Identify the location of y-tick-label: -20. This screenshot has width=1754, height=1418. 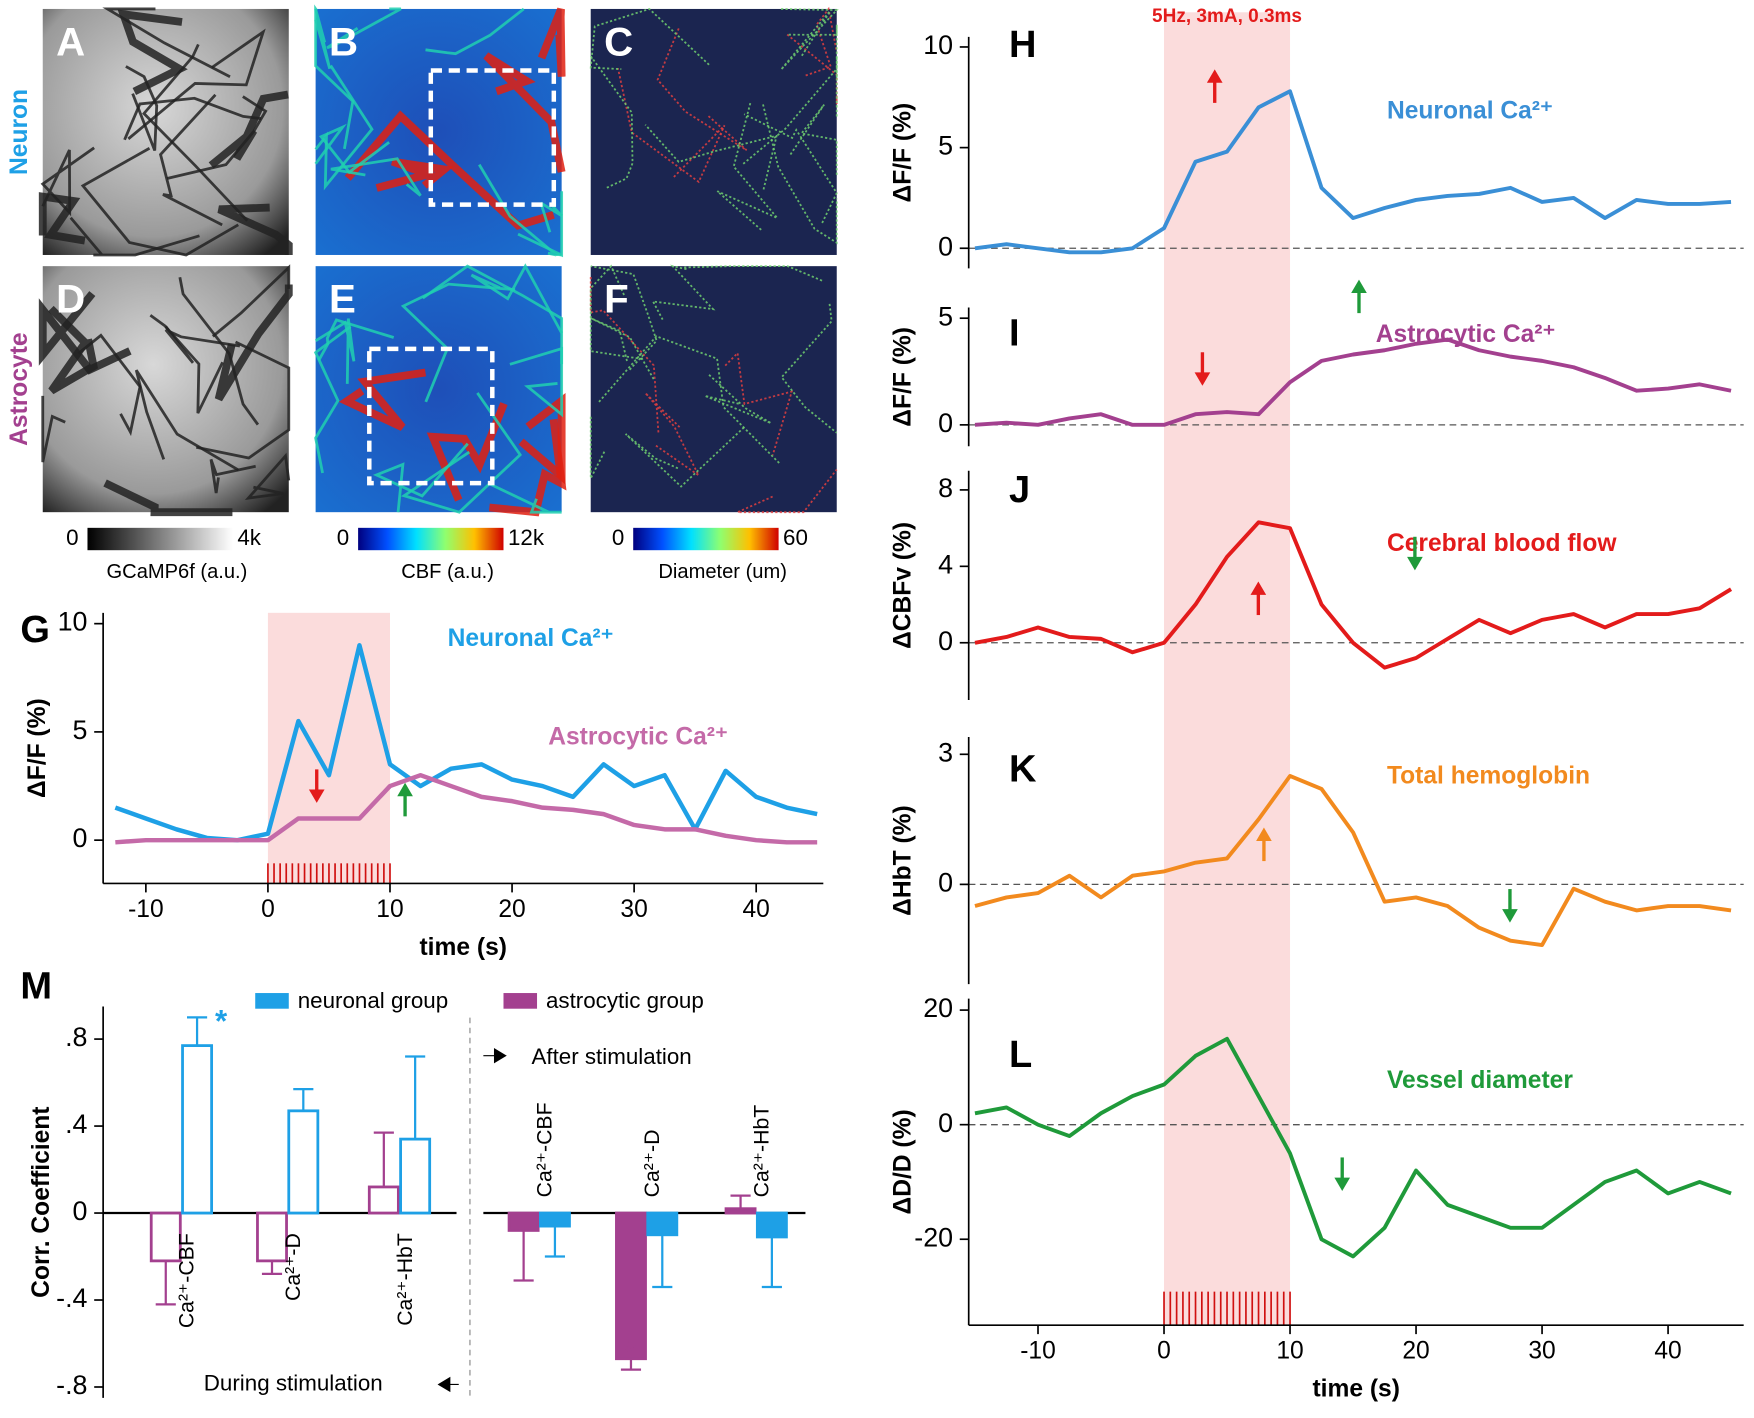
(933, 1237).